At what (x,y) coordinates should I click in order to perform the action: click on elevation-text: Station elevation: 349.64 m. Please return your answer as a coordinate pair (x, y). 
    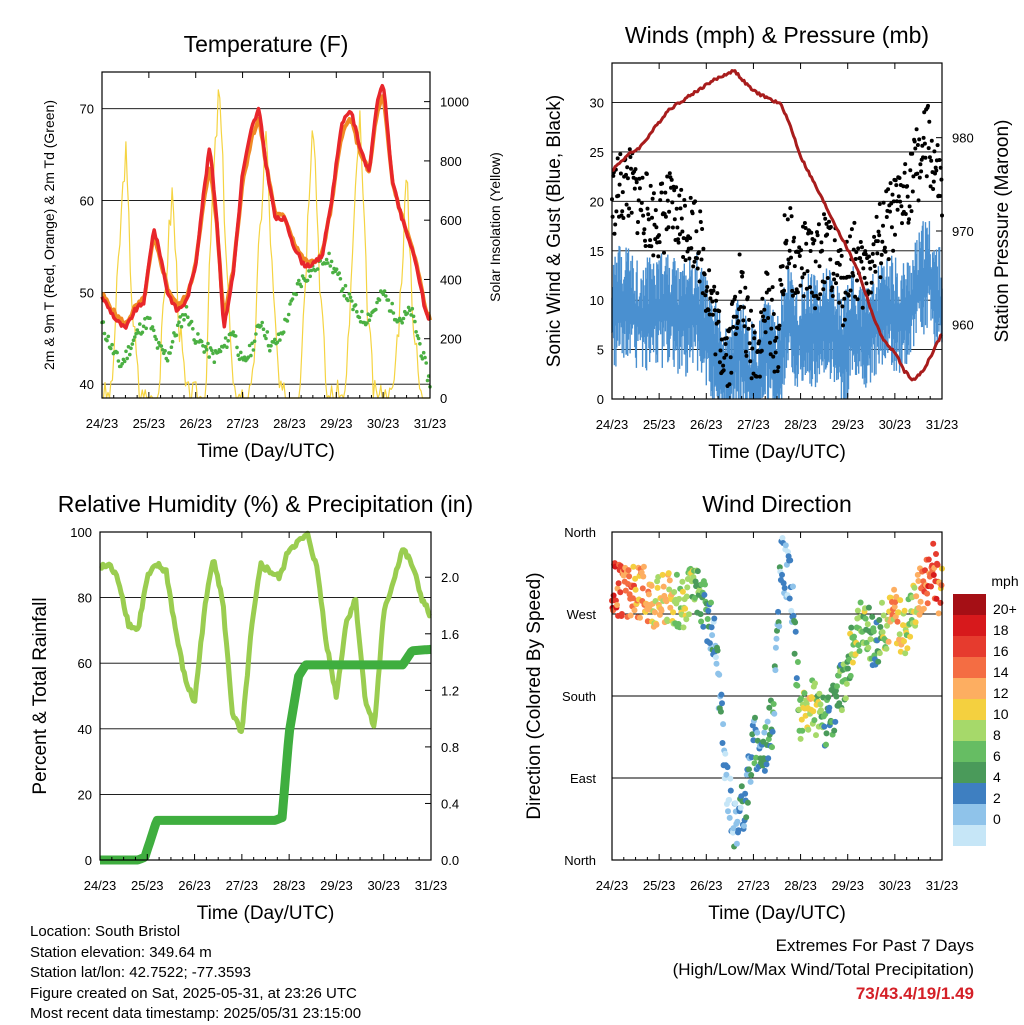
    Looking at the image, I should click on (121, 952).